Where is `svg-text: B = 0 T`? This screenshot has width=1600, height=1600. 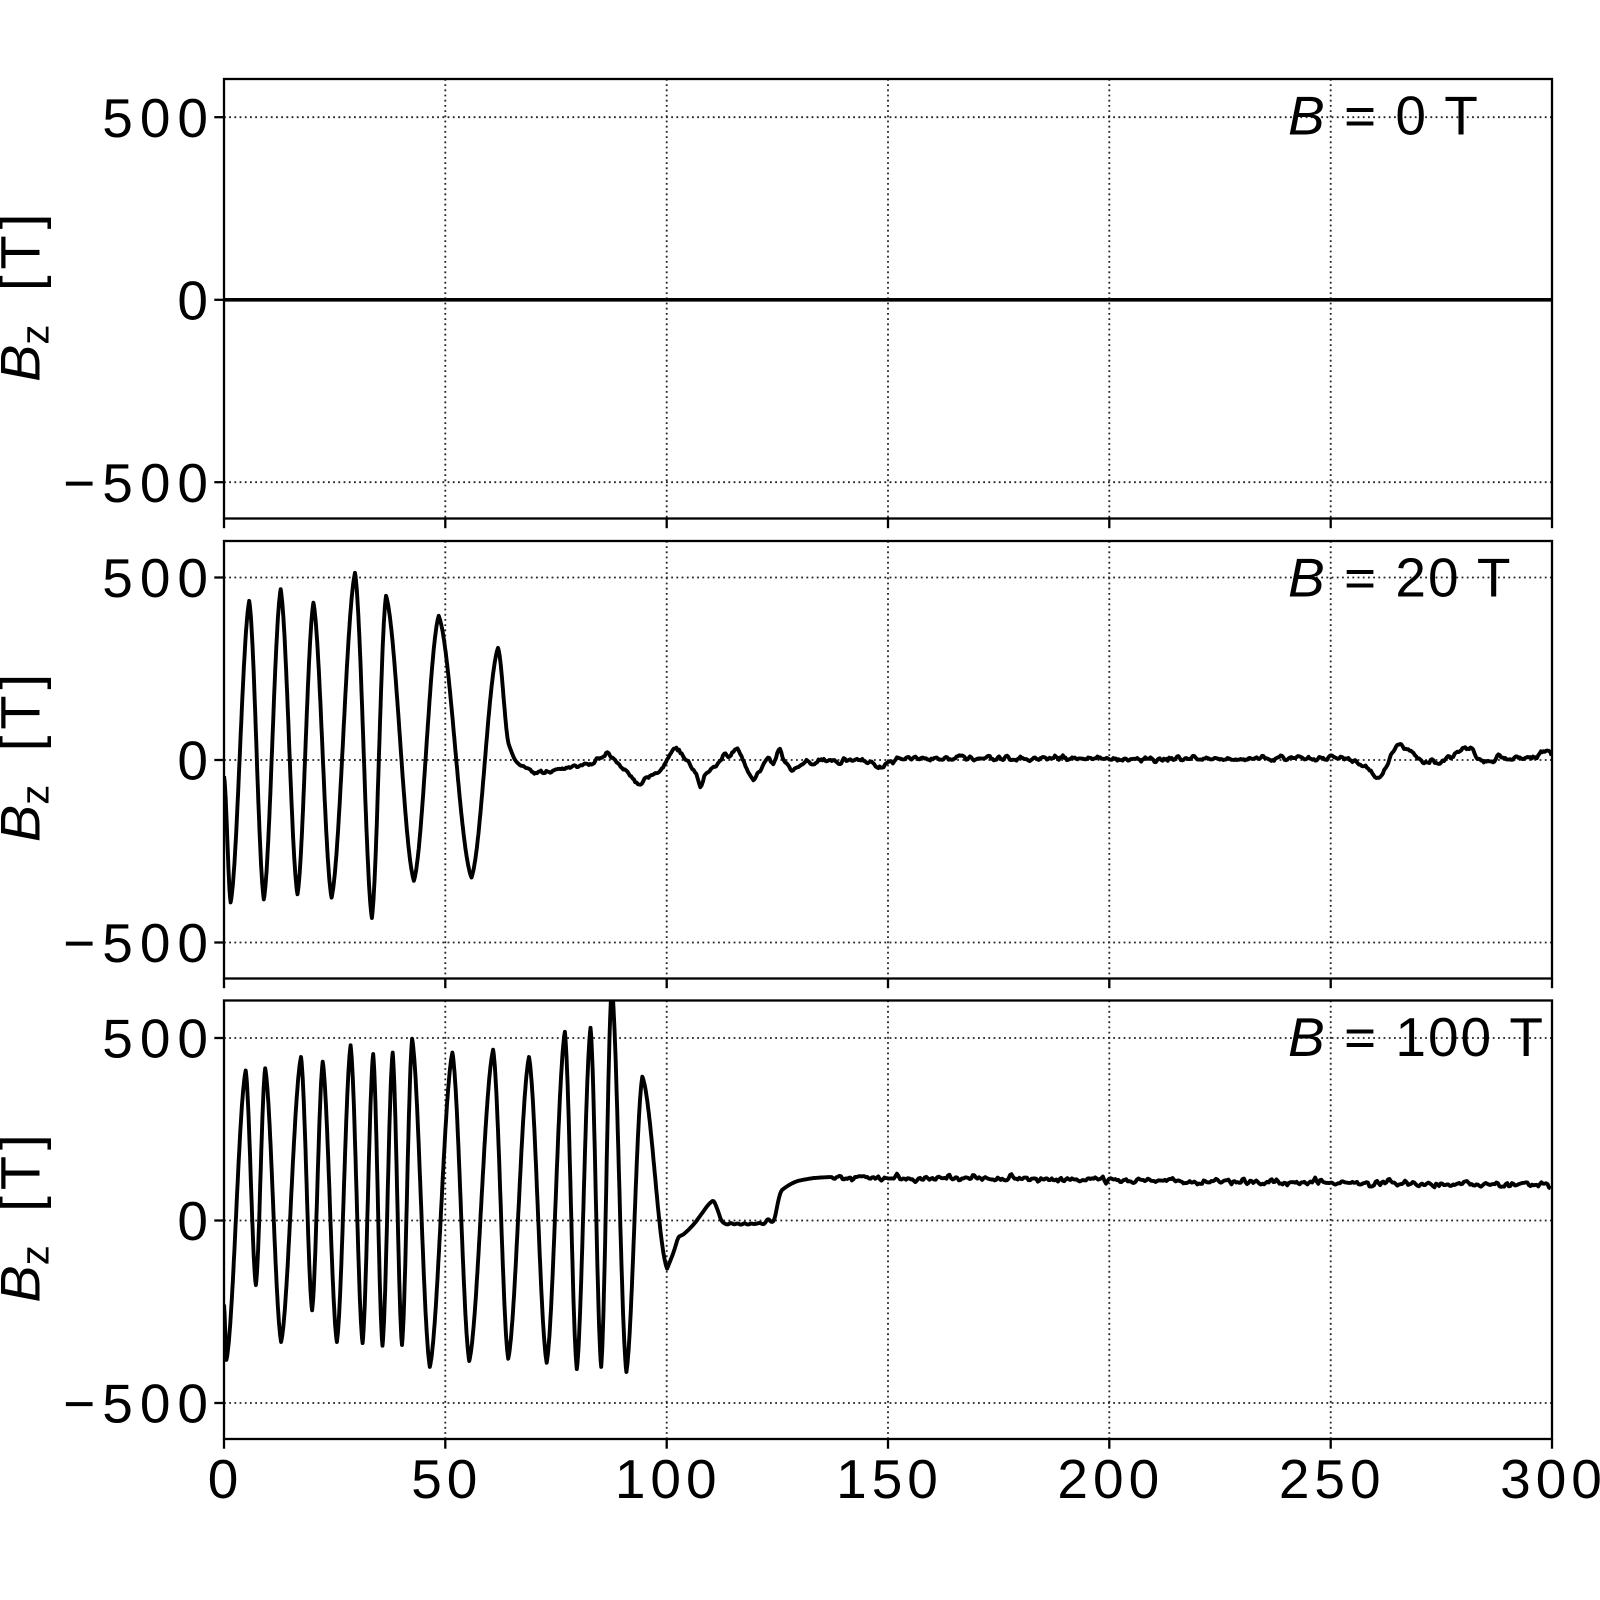
svg-text: B = 0 T is located at coordinates (1384, 116).